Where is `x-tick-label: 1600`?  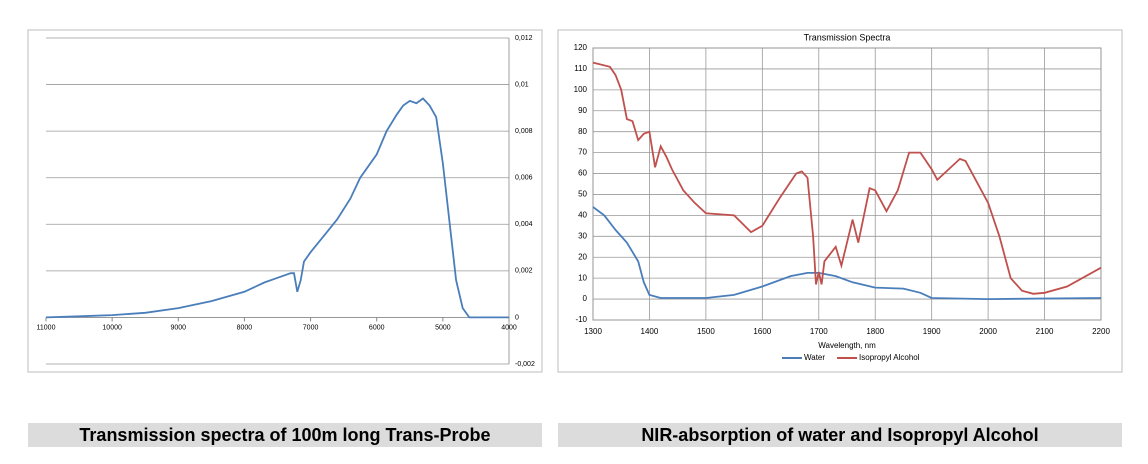 x-tick-label: 1600 is located at coordinates (762, 331).